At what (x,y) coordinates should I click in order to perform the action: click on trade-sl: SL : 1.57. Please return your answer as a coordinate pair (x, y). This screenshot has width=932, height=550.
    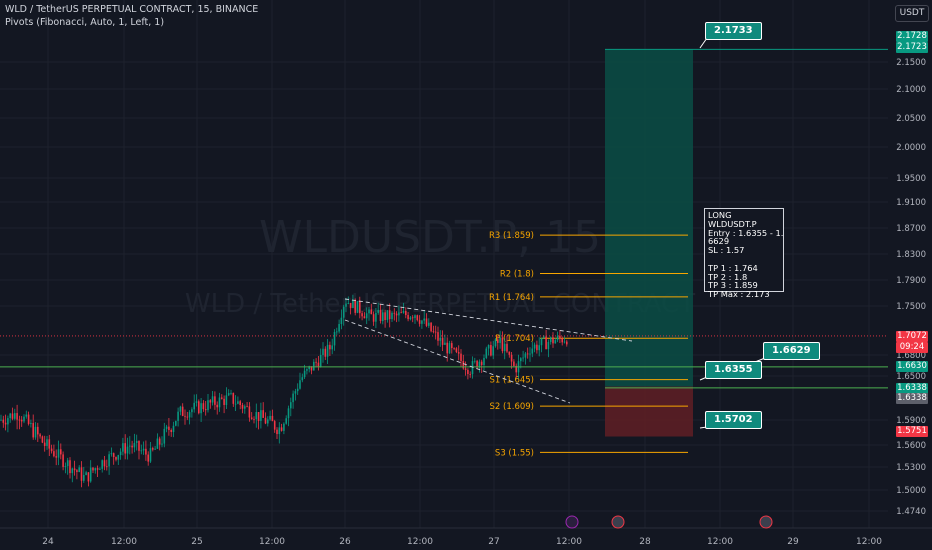
    Looking at the image, I should click on (726, 250).